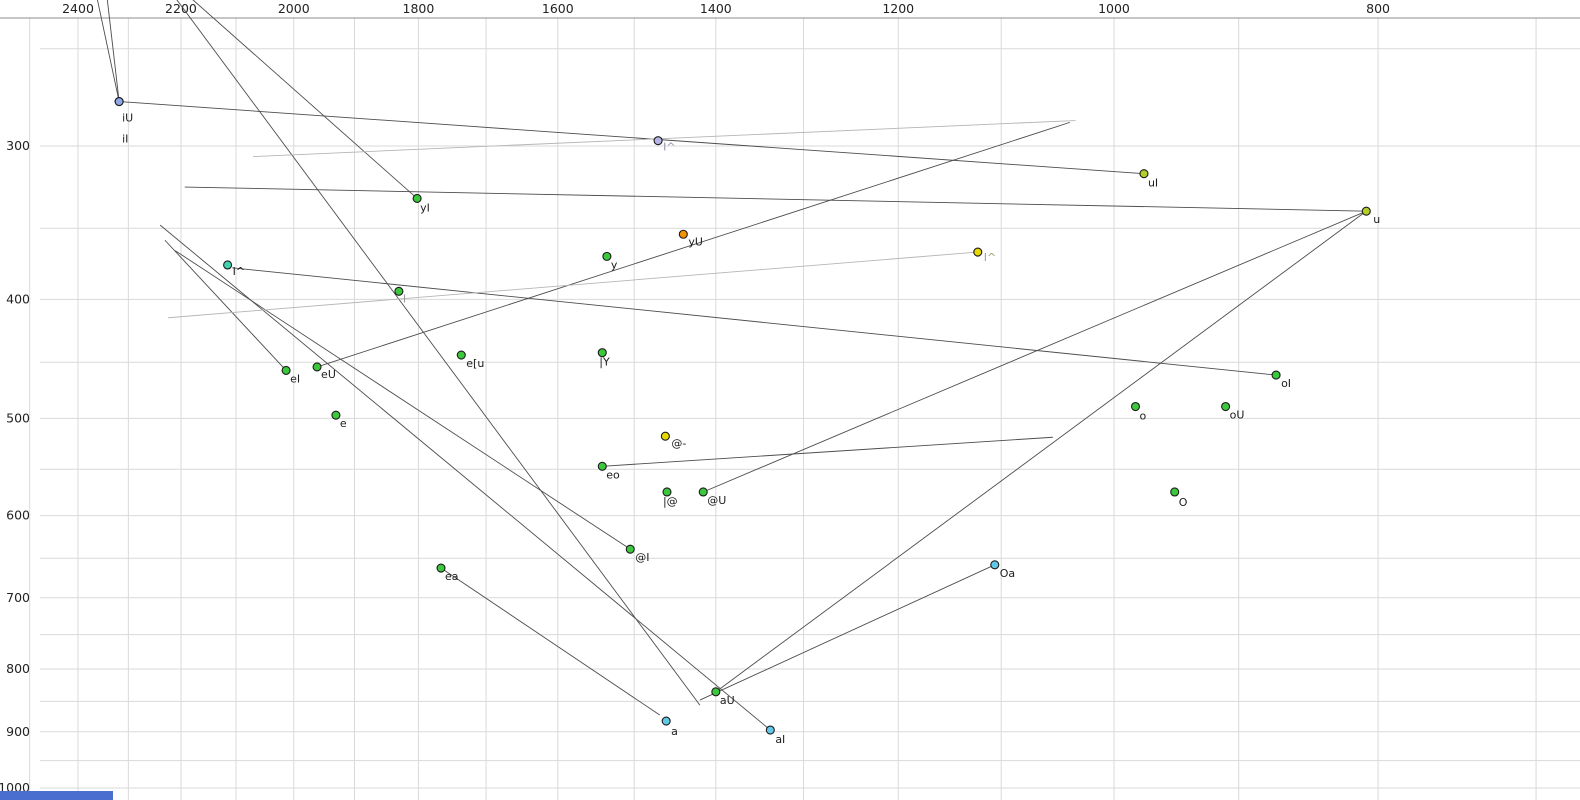 The width and height of the screenshot is (1580, 800). What do you see at coordinates (1135, 406) in the screenshot?
I see `vowel-point-o` at bounding box center [1135, 406].